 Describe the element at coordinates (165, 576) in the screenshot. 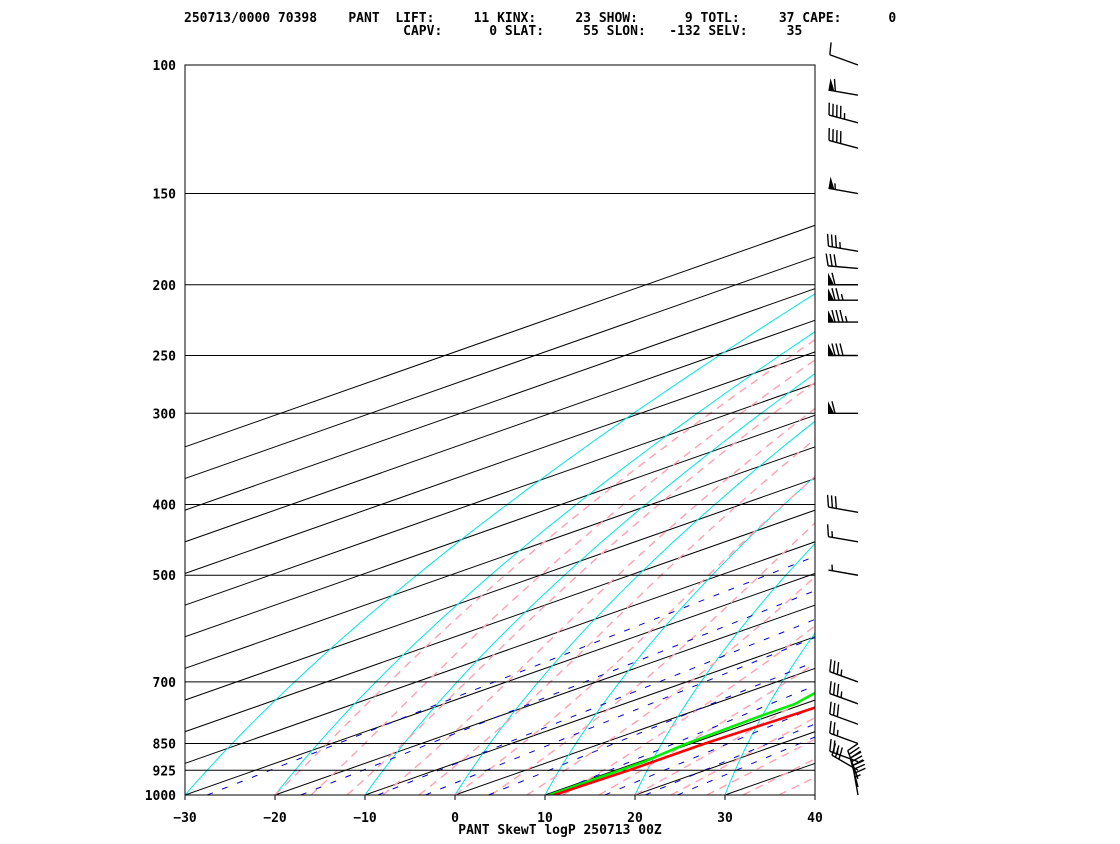

I see `pressure-tick-label: 500` at that location.